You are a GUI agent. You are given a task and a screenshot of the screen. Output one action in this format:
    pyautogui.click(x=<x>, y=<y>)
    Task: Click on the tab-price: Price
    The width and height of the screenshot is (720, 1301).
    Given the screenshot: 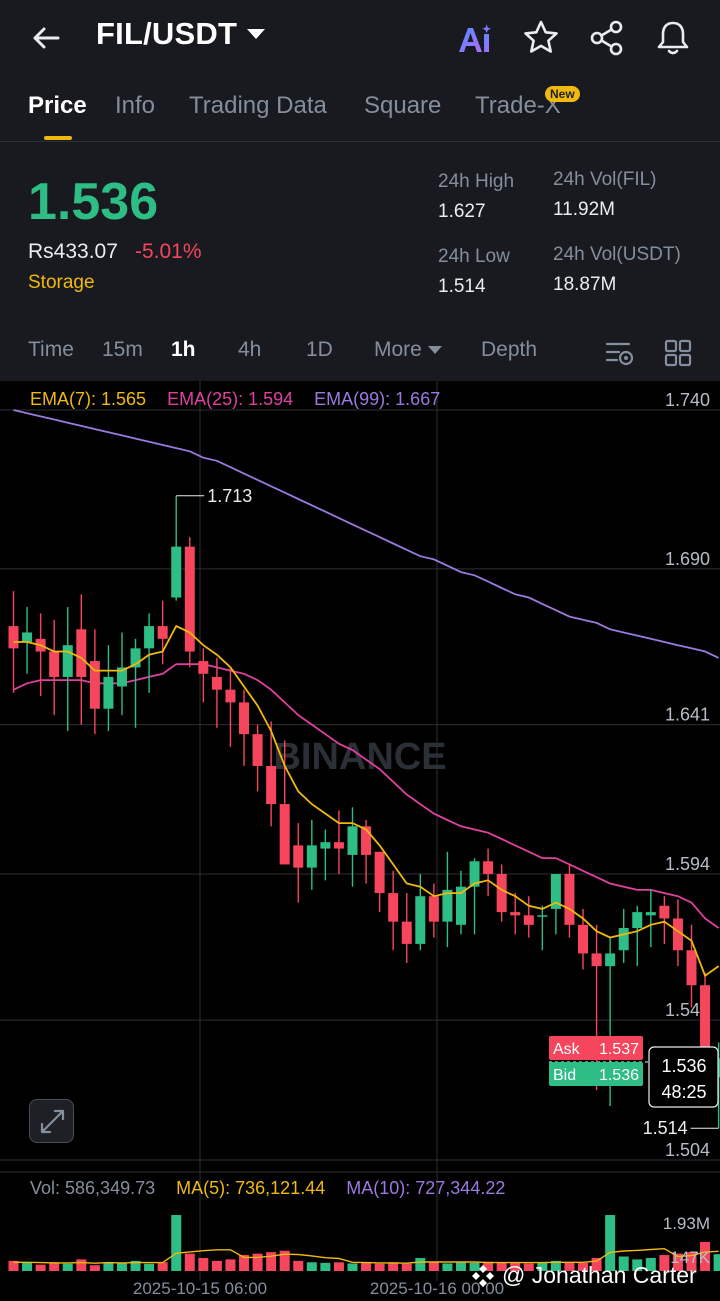 What is the action you would take?
    pyautogui.click(x=57, y=105)
    